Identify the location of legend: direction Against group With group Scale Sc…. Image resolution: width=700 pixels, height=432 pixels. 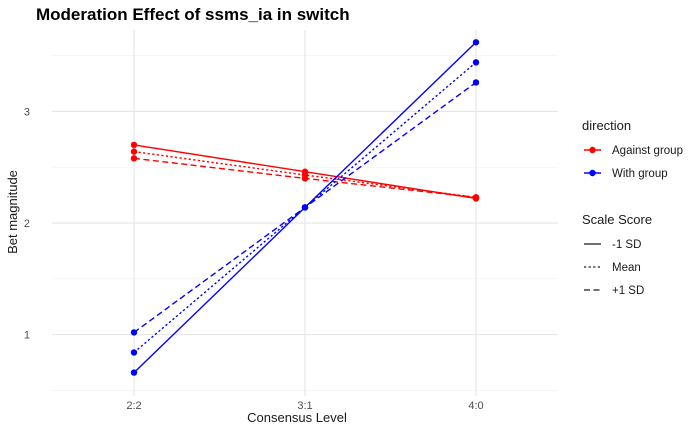
(632, 207).